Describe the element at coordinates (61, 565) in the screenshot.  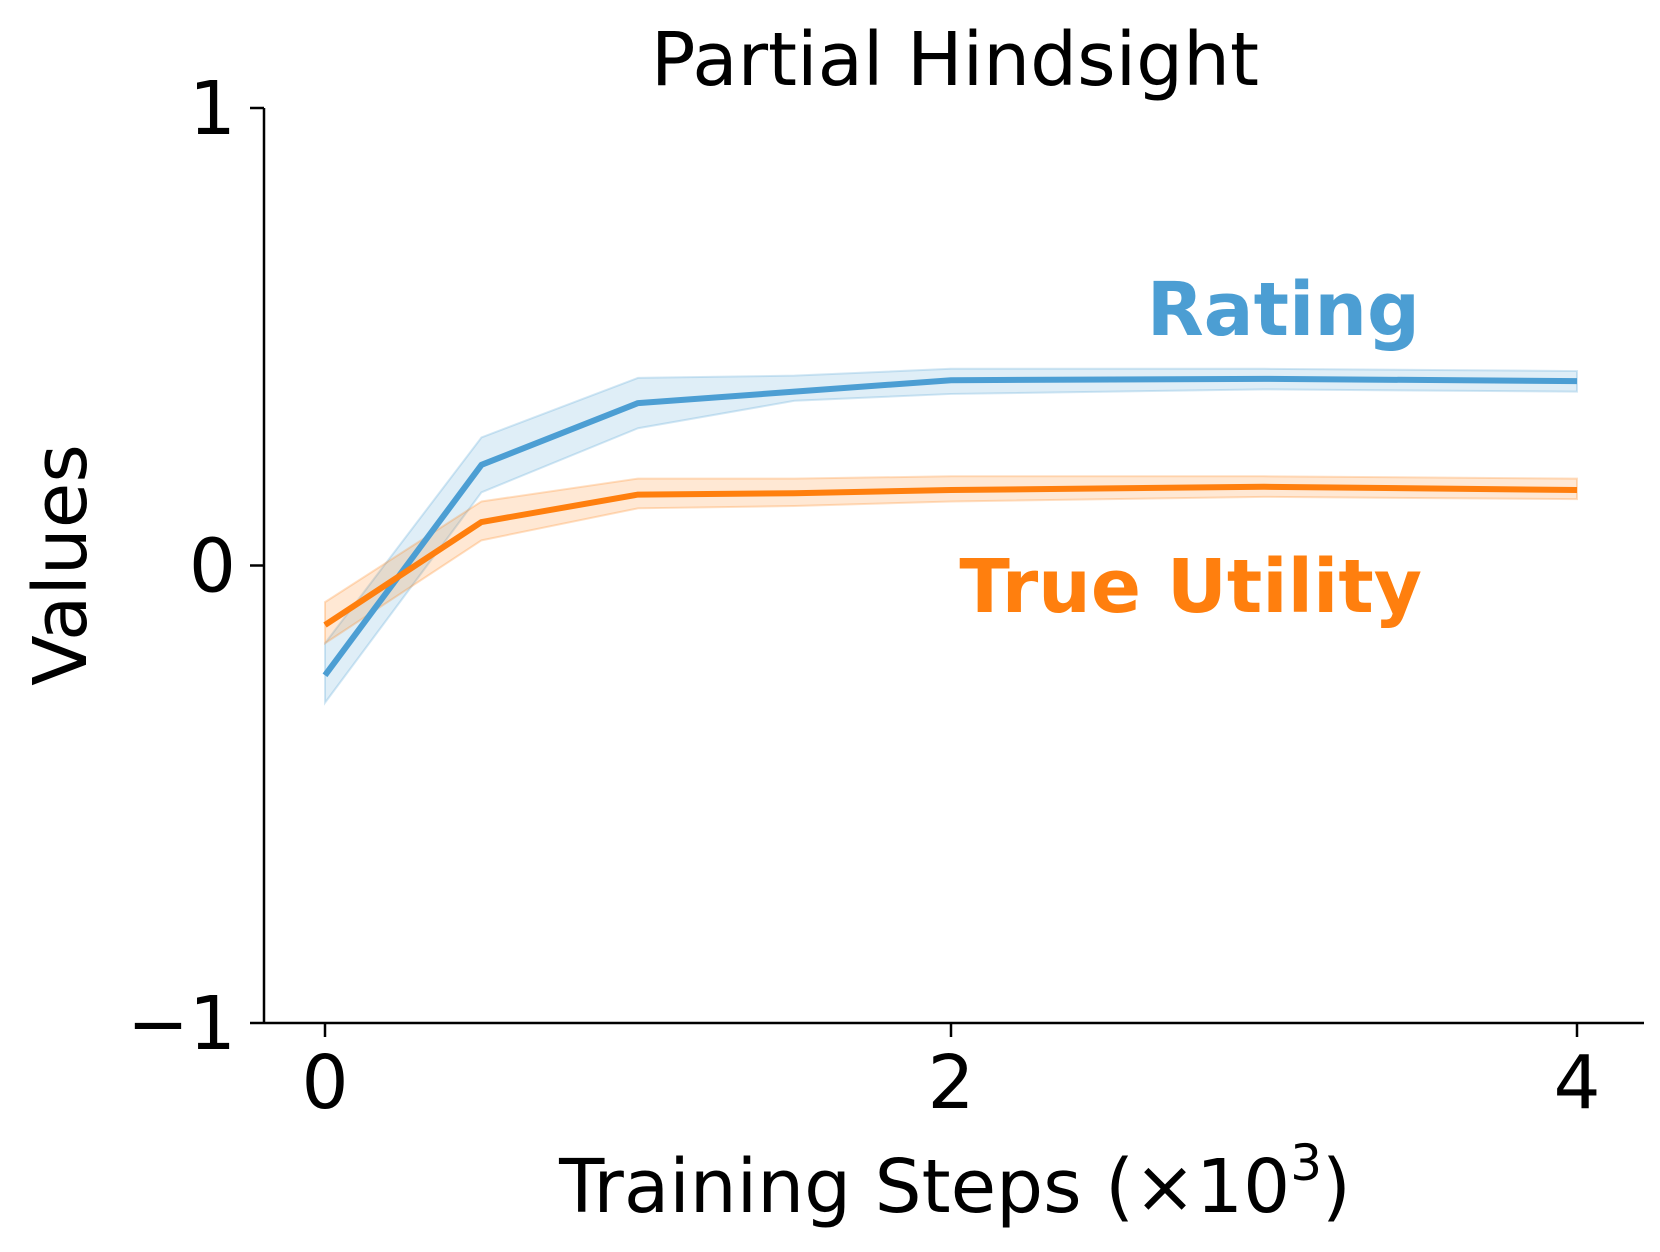
I see `y-axis-label: Values` at that location.